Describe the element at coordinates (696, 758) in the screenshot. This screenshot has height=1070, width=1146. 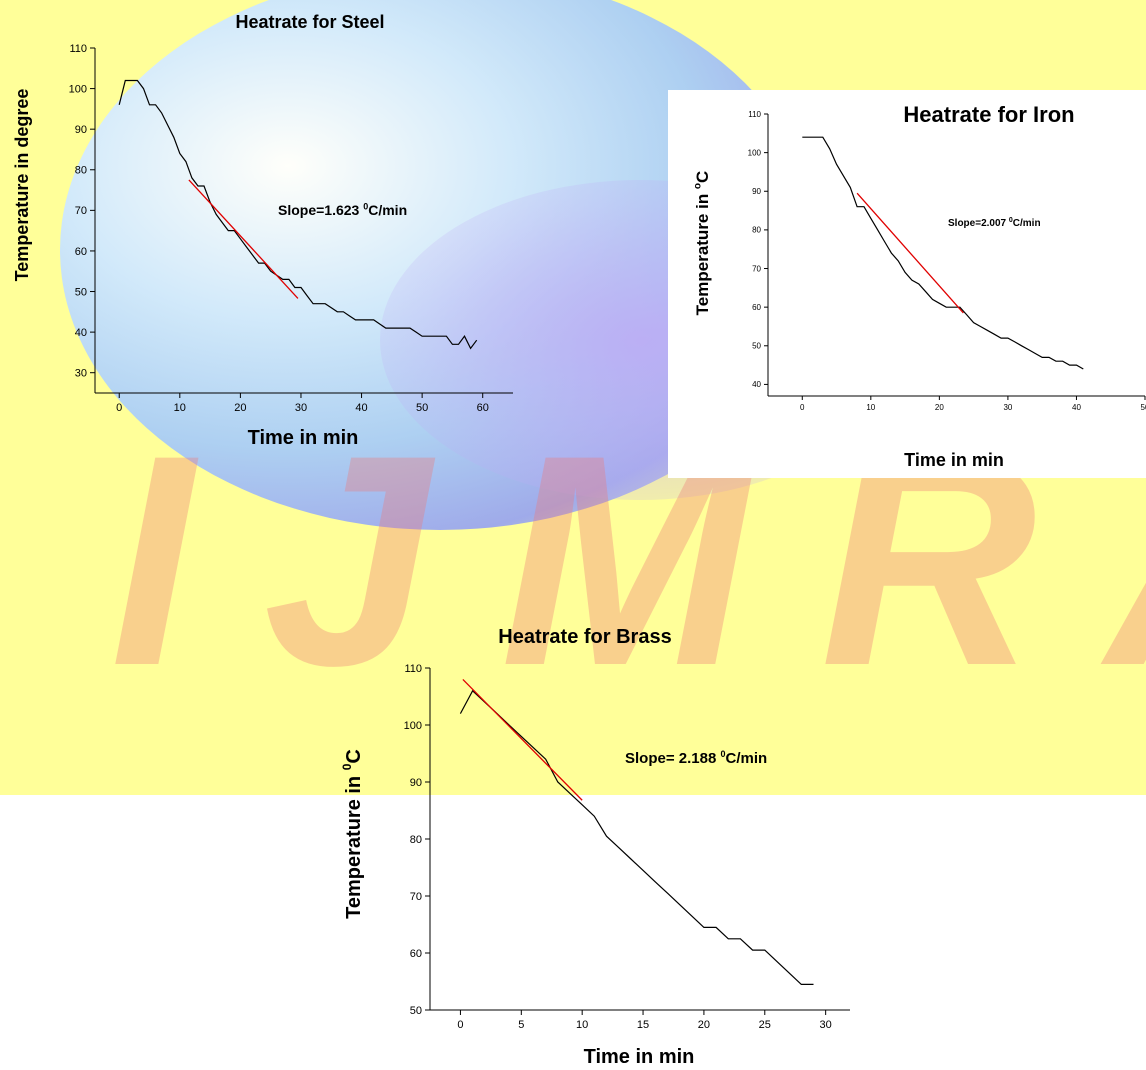
I see `slope-annotation: Slope= 2.188 0C/min` at that location.